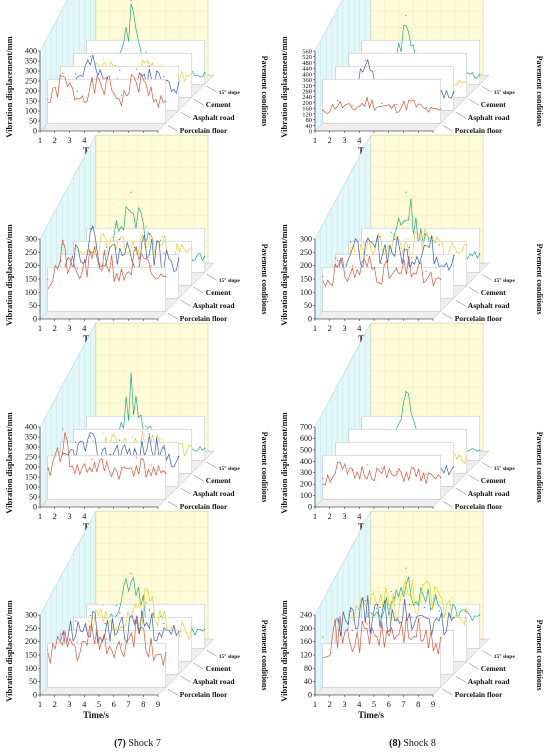 This screenshot has height=753, width=550. What do you see at coordinates (35, 507) in the screenshot?
I see `y-tick-label: 0` at bounding box center [35, 507].